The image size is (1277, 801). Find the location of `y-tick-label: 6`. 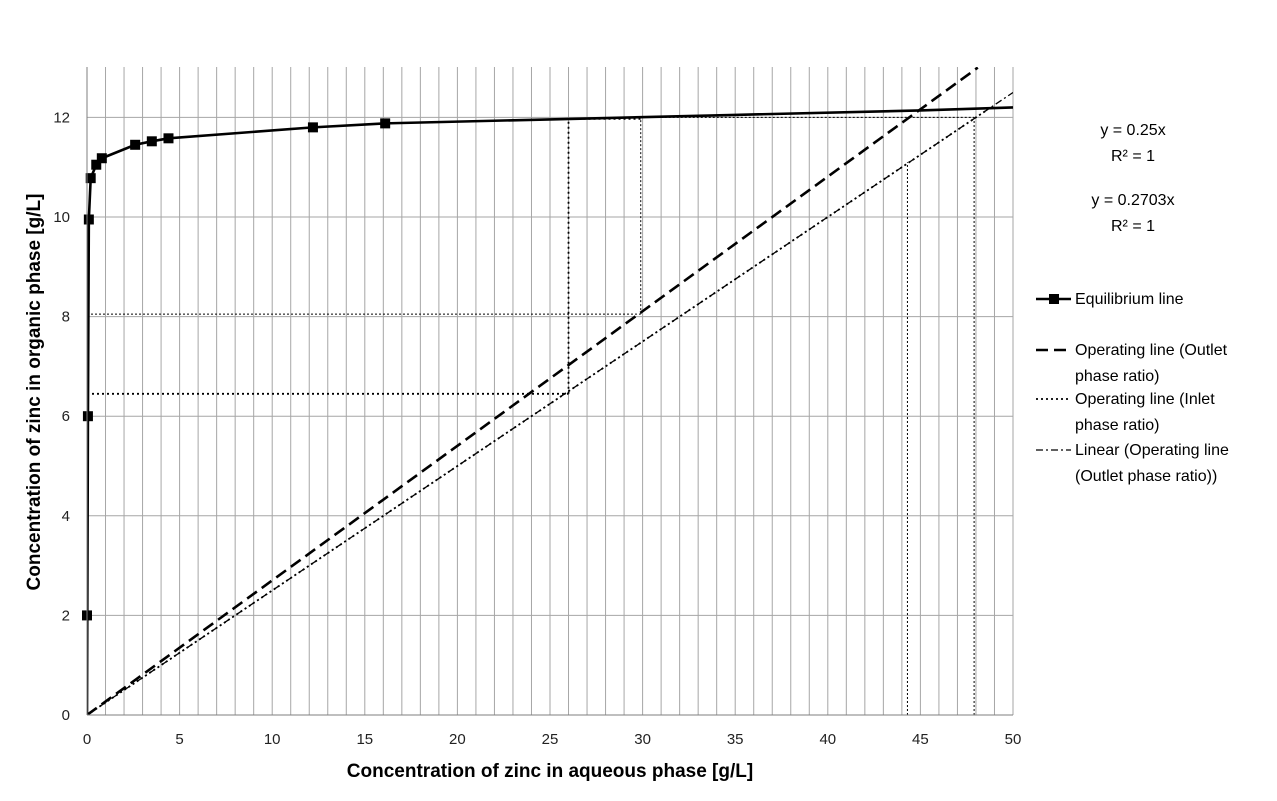

y-tick-label: 6 is located at coordinates (66, 416).